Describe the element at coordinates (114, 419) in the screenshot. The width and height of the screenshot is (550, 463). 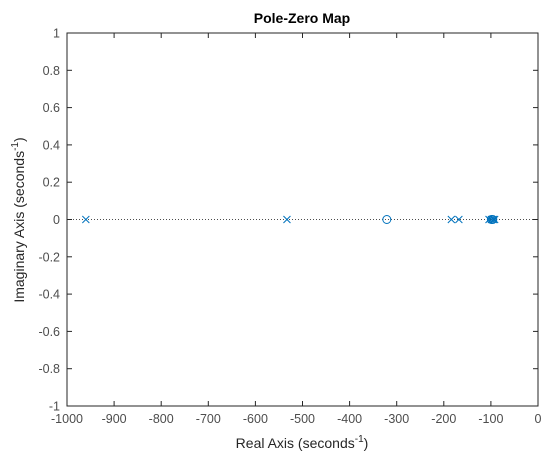
I see `x-tick-label: -900` at that location.